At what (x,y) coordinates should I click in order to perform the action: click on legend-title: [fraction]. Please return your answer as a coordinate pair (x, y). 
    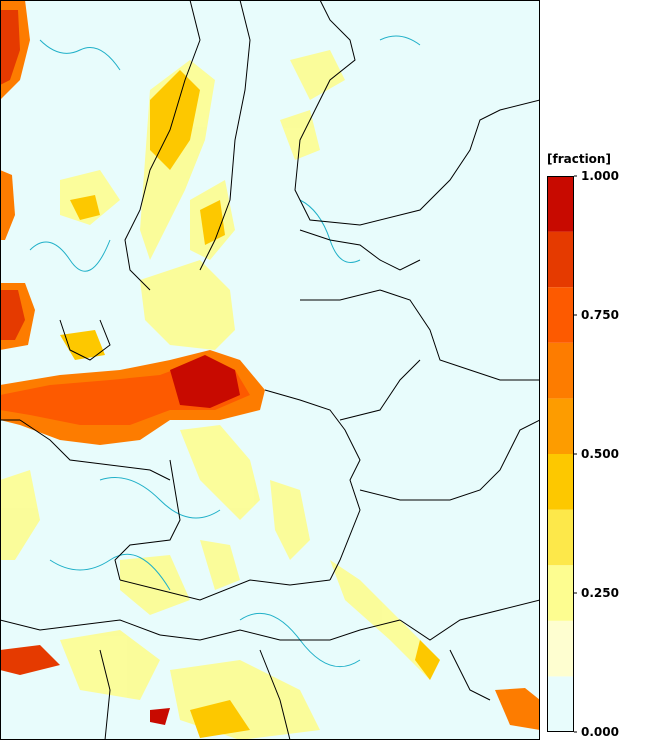
    Looking at the image, I should click on (579, 159).